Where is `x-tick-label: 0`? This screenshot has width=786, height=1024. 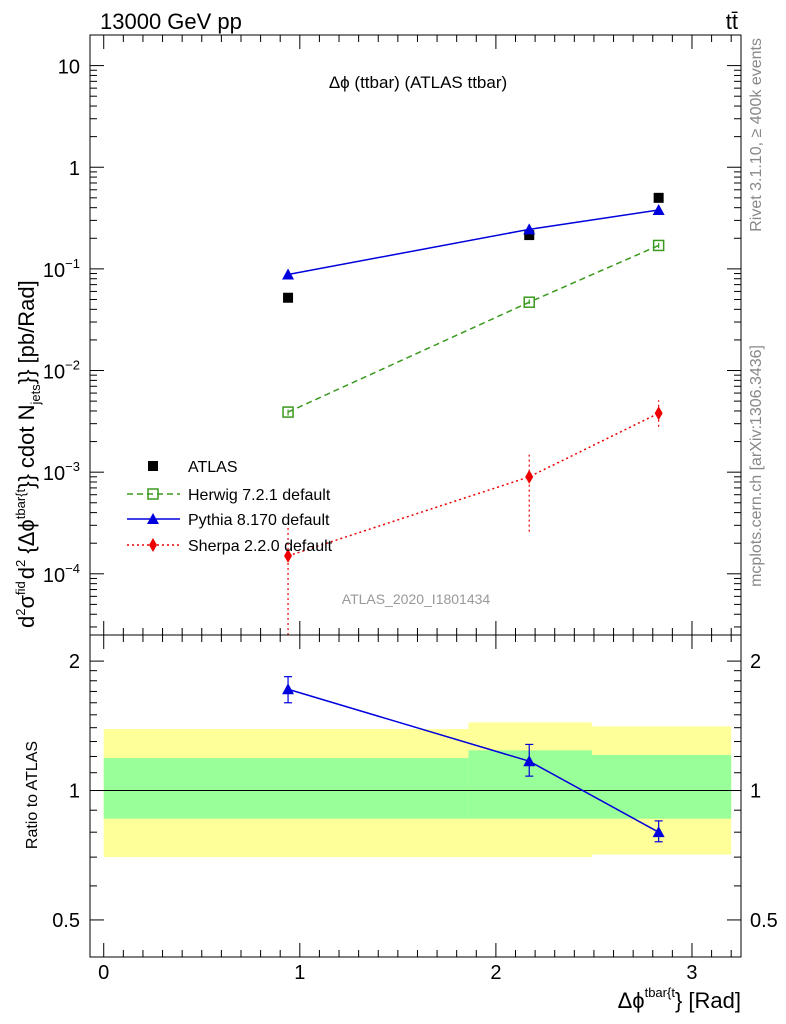
x-tick-label: 0 is located at coordinates (103, 973).